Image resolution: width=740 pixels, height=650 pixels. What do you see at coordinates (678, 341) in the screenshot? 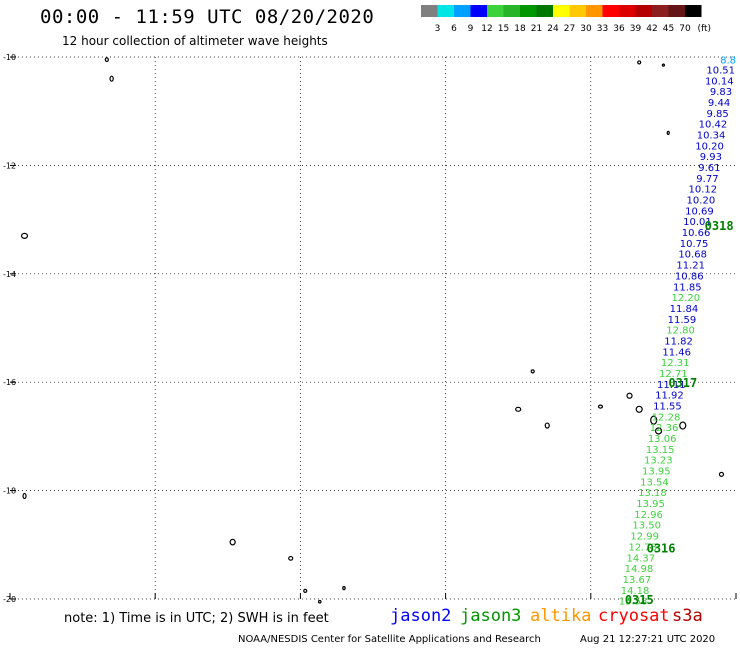
I see `wave-height-label: 11.82` at bounding box center [678, 341].